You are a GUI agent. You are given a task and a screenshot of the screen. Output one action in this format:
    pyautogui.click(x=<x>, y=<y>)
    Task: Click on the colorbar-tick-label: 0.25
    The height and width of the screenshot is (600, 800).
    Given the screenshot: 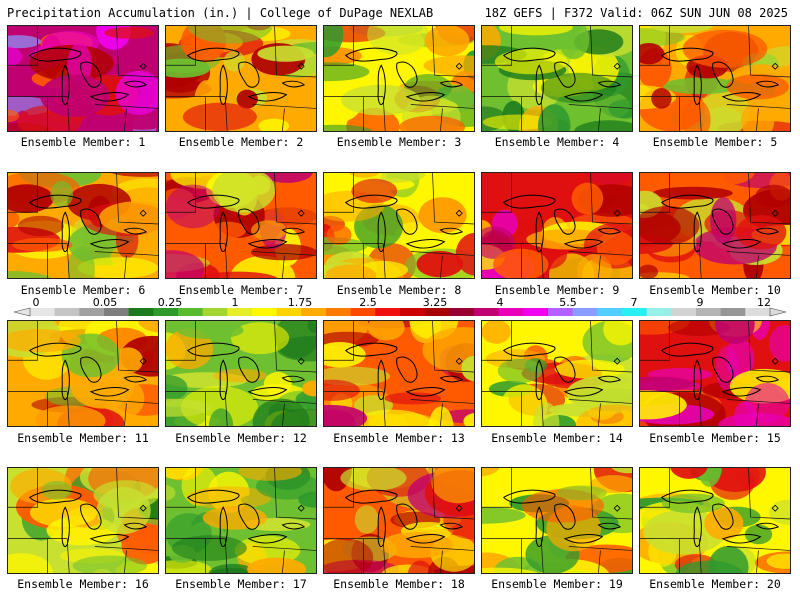 What is the action you would take?
    pyautogui.click(x=170, y=302)
    